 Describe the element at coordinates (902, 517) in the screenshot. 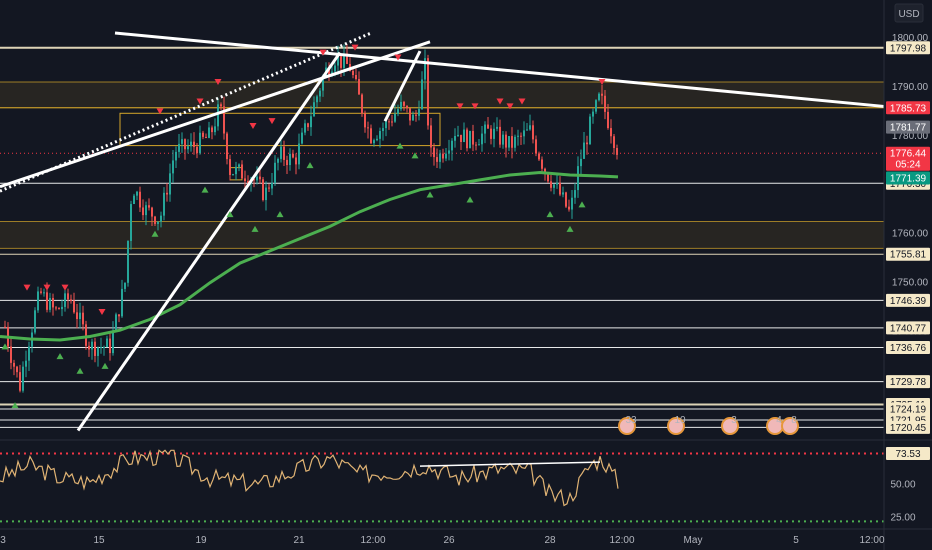

I see `osc-axis-tick-1: 25.00` at that location.